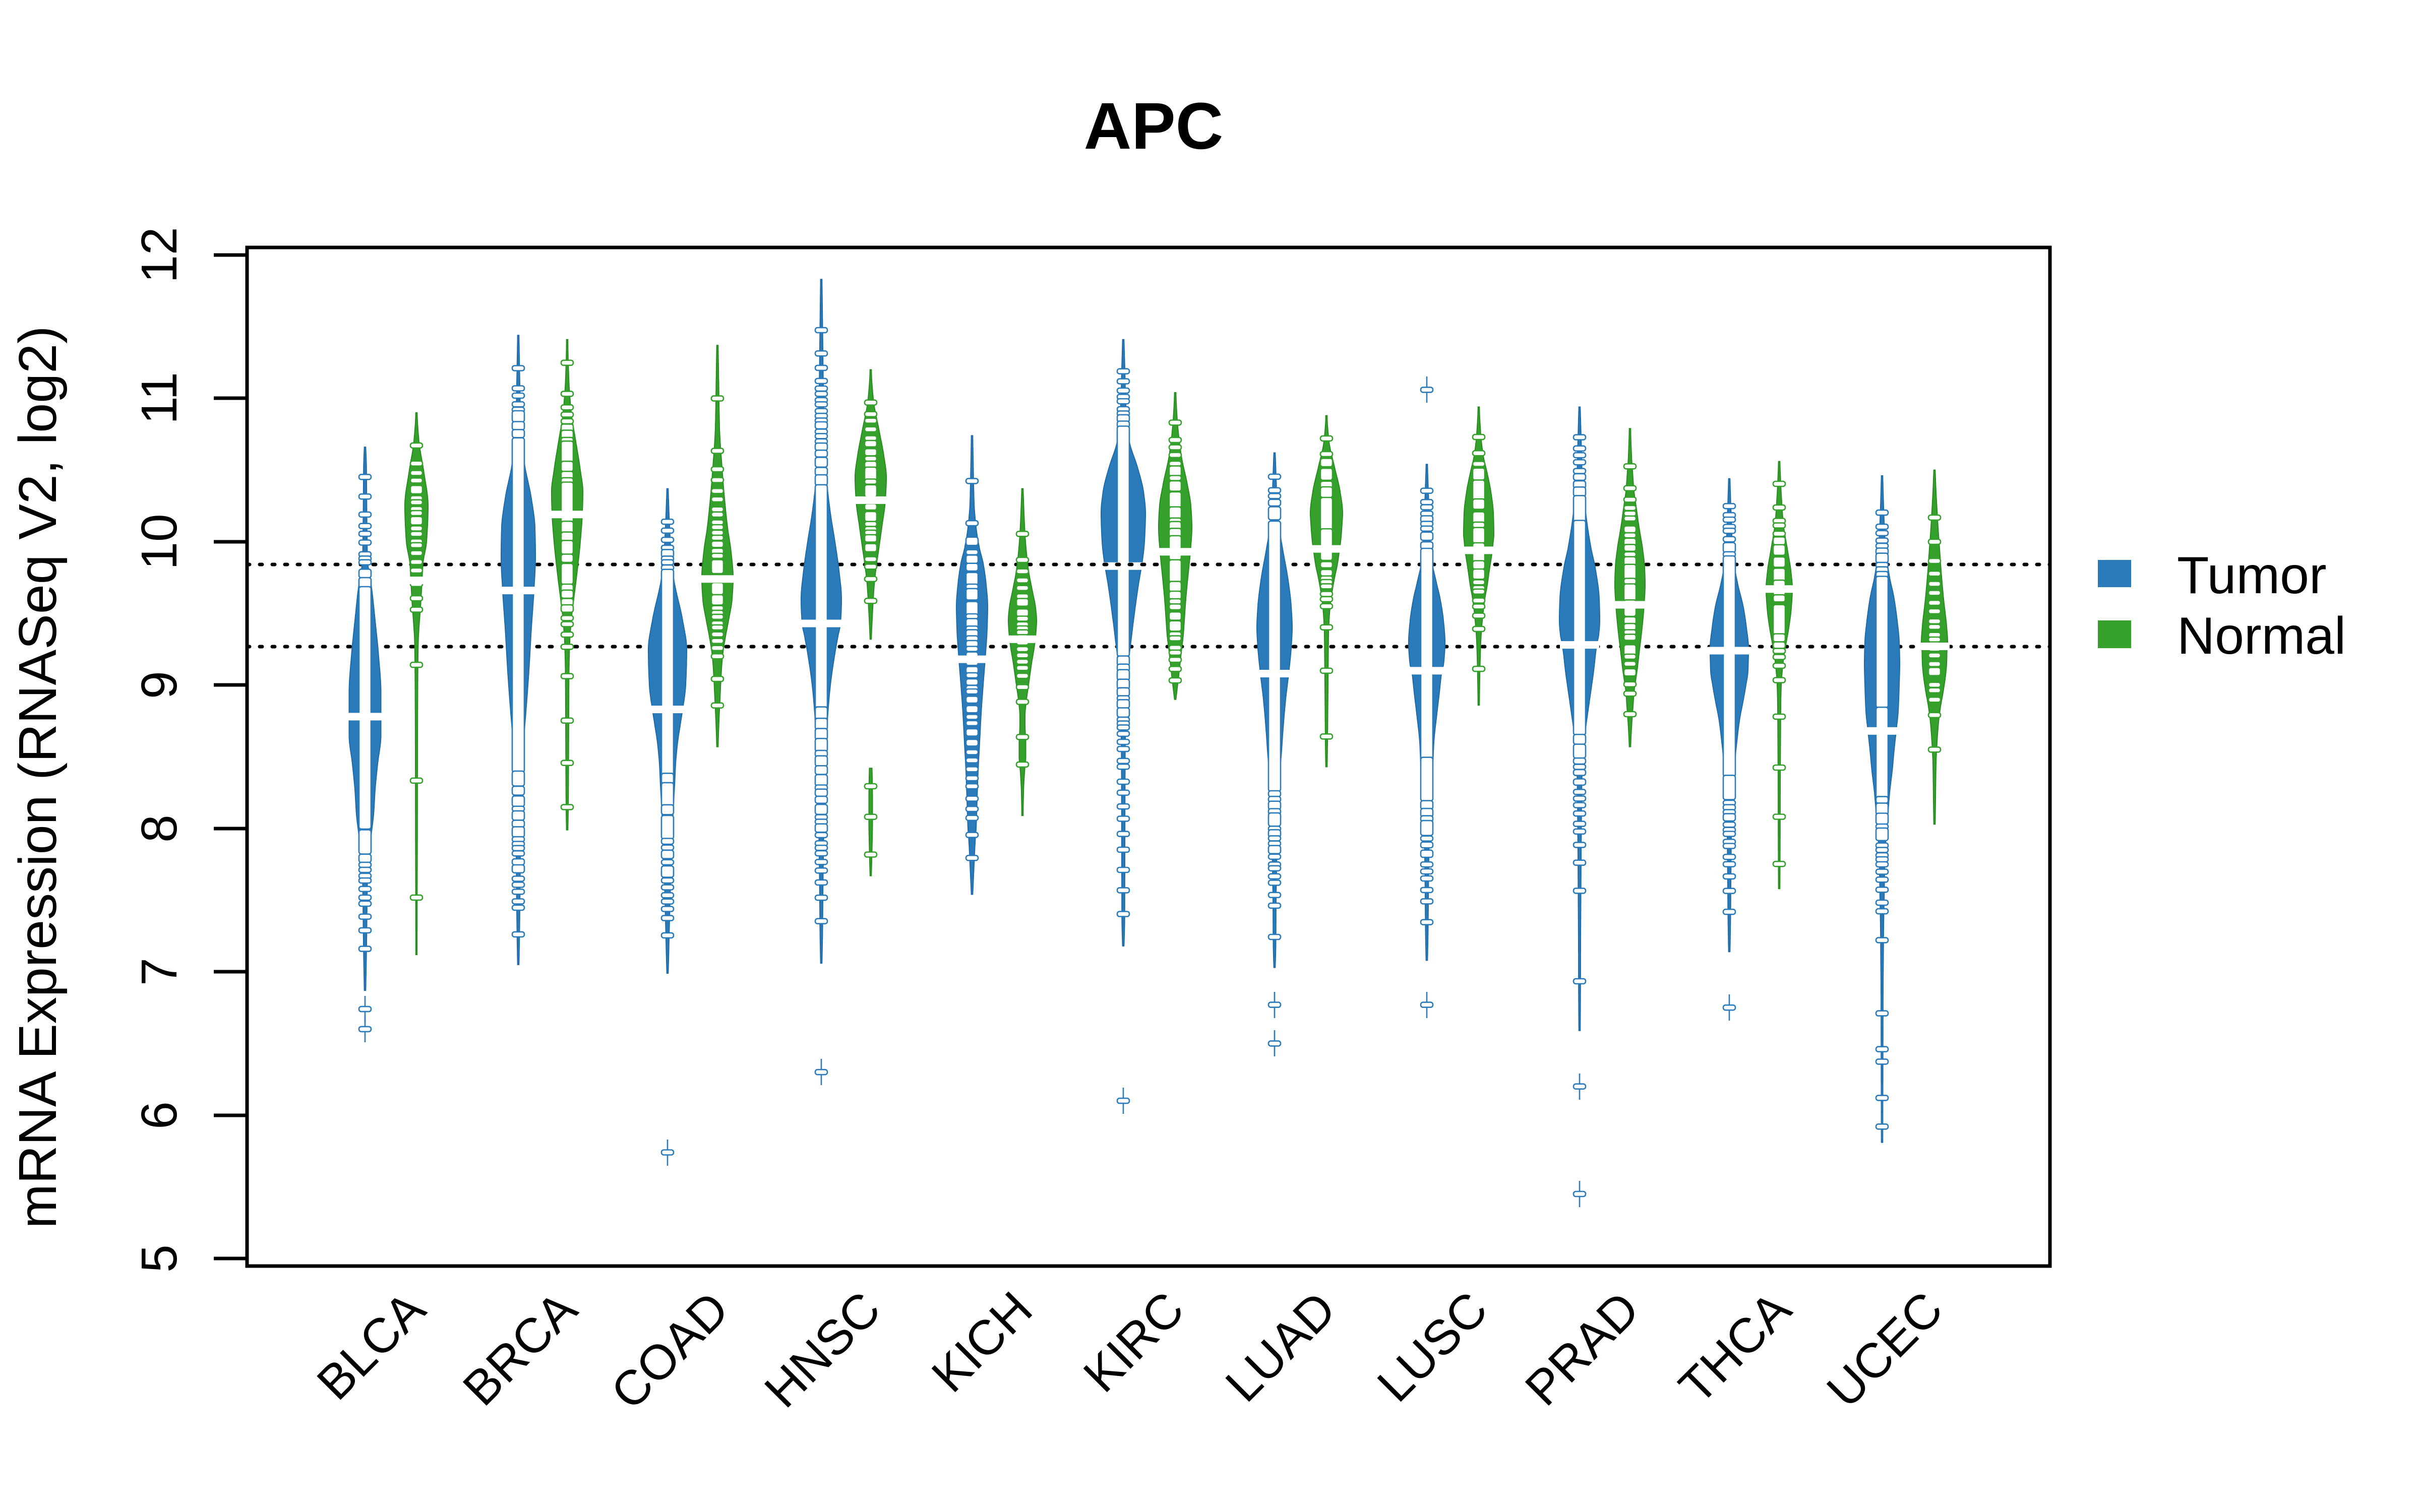  I want to click on svg-text: APC, so click(1154, 126).